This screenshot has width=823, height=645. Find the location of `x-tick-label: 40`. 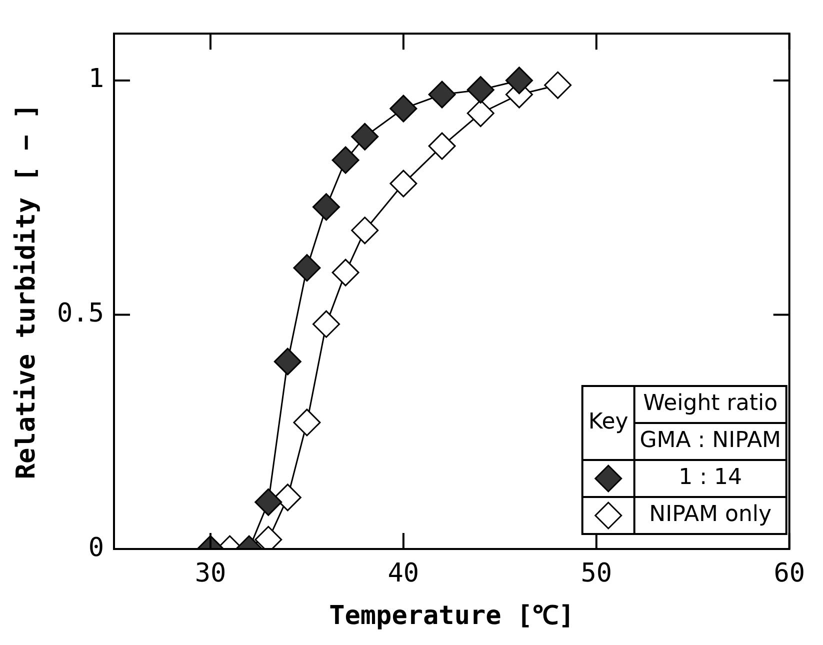

x-tick-label: 40 is located at coordinates (404, 573).